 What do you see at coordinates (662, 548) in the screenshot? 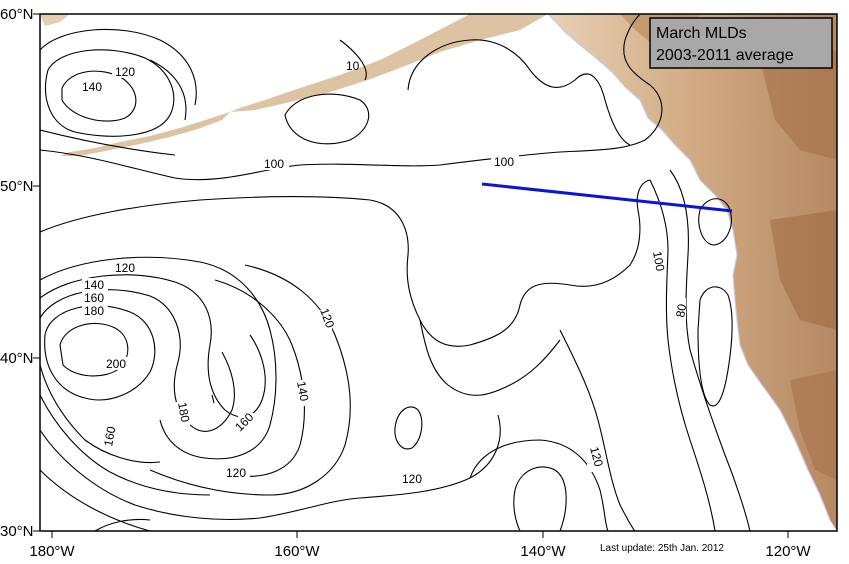
I see `last-update-note: Last update: 25th Jan. 2012` at bounding box center [662, 548].